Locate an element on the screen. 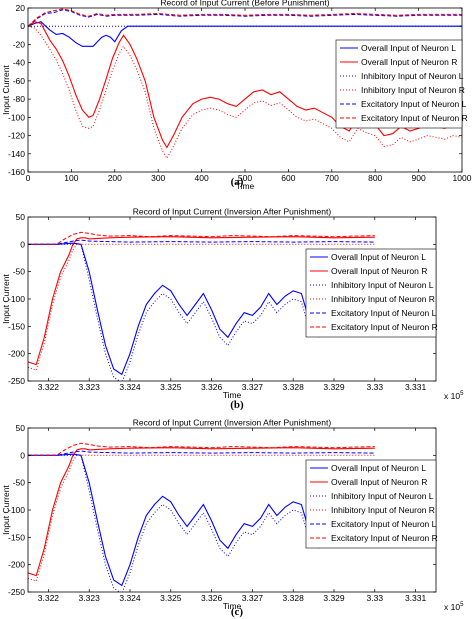 The width and height of the screenshot is (474, 619). x-tick-label: 800 is located at coordinates (375, 178).